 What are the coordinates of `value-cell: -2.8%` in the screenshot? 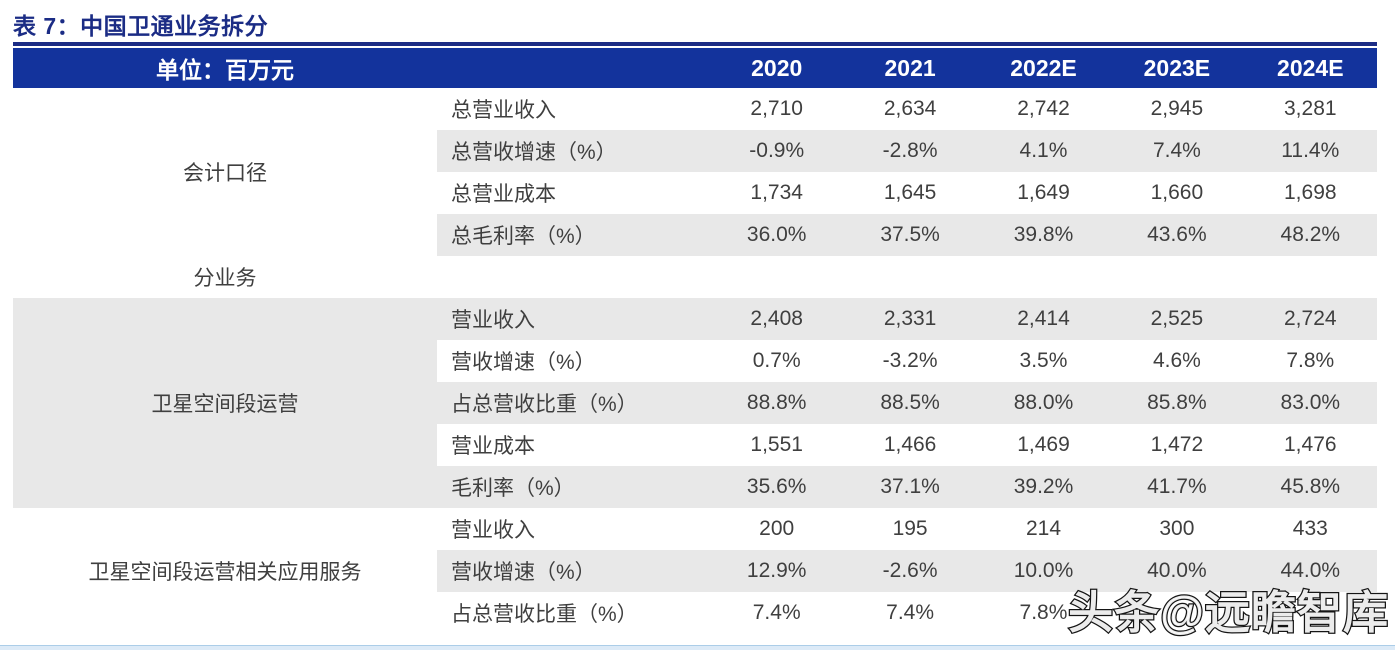 It's located at (910, 151).